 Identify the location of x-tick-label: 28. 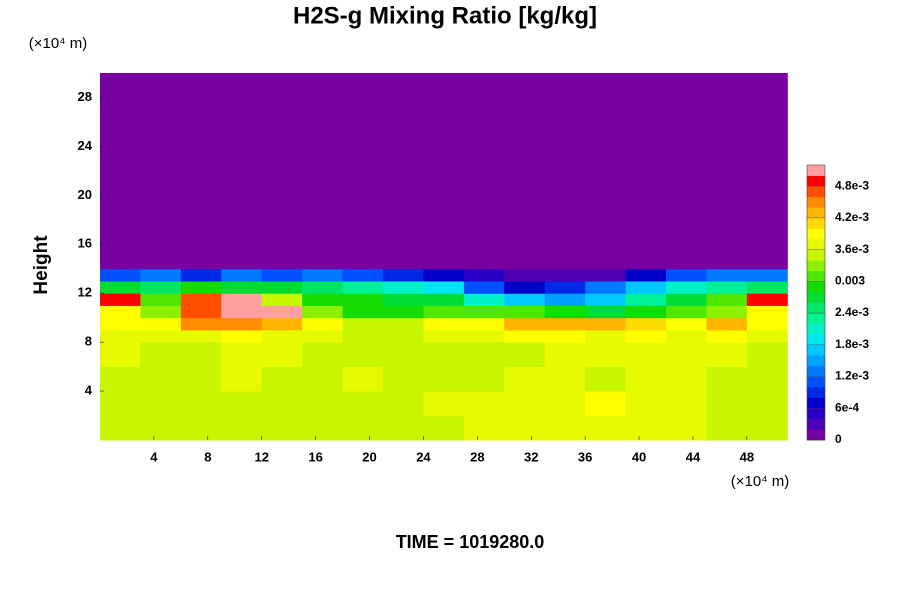
(477, 456).